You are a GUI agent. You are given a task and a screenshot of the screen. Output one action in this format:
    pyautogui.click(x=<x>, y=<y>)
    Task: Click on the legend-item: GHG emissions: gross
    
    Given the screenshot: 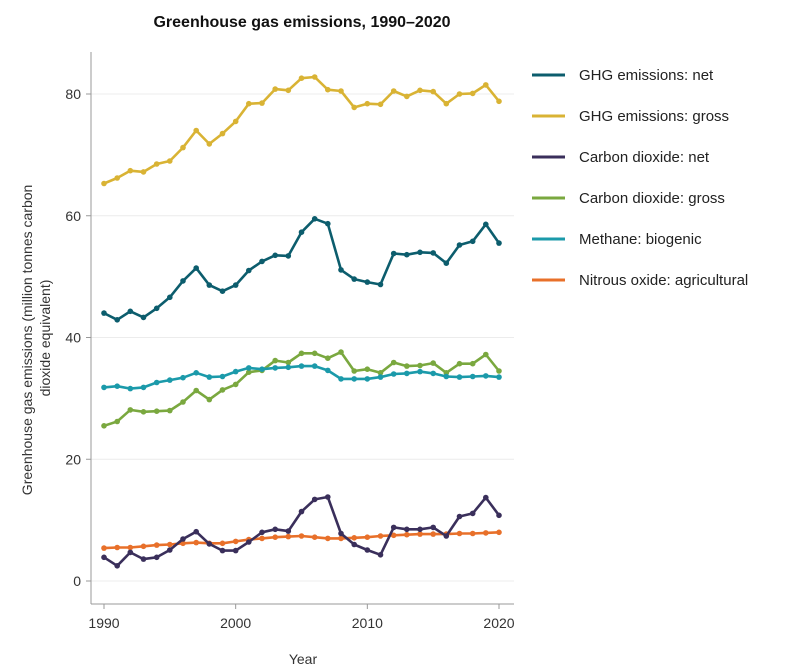 What is the action you would take?
    pyautogui.click(x=630, y=116)
    